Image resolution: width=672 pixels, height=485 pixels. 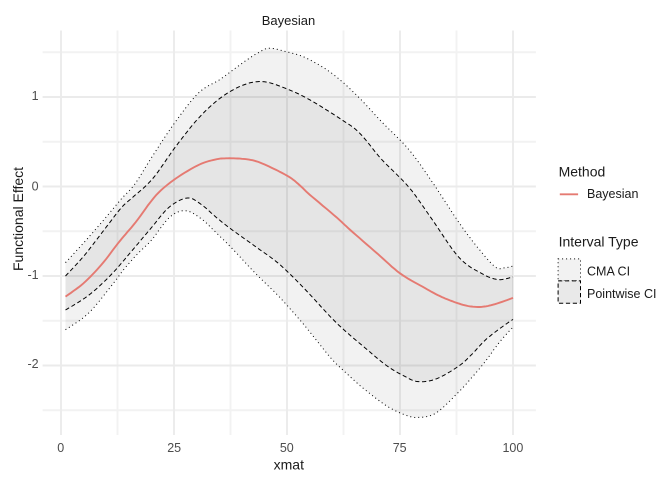 What do you see at coordinates (400, 448) in the screenshot?
I see `svg-text: 75` at bounding box center [400, 448].